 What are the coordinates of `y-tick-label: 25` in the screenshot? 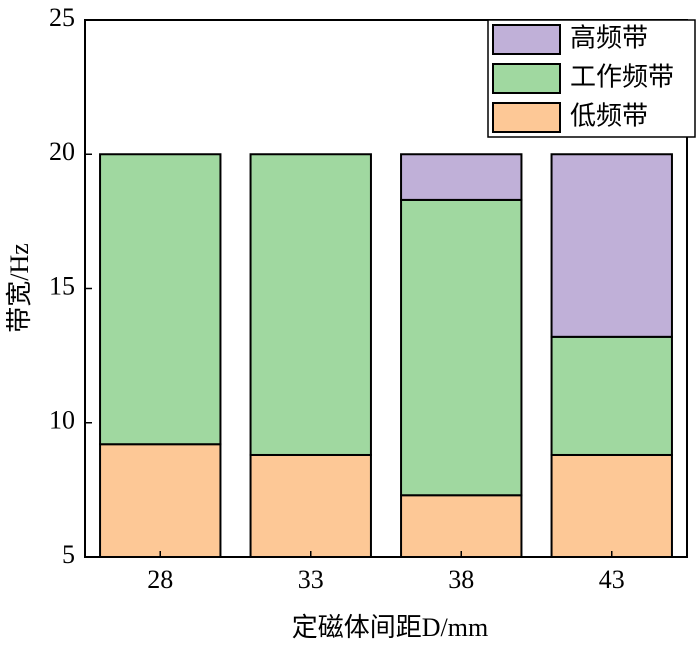 It's located at (62, 17).